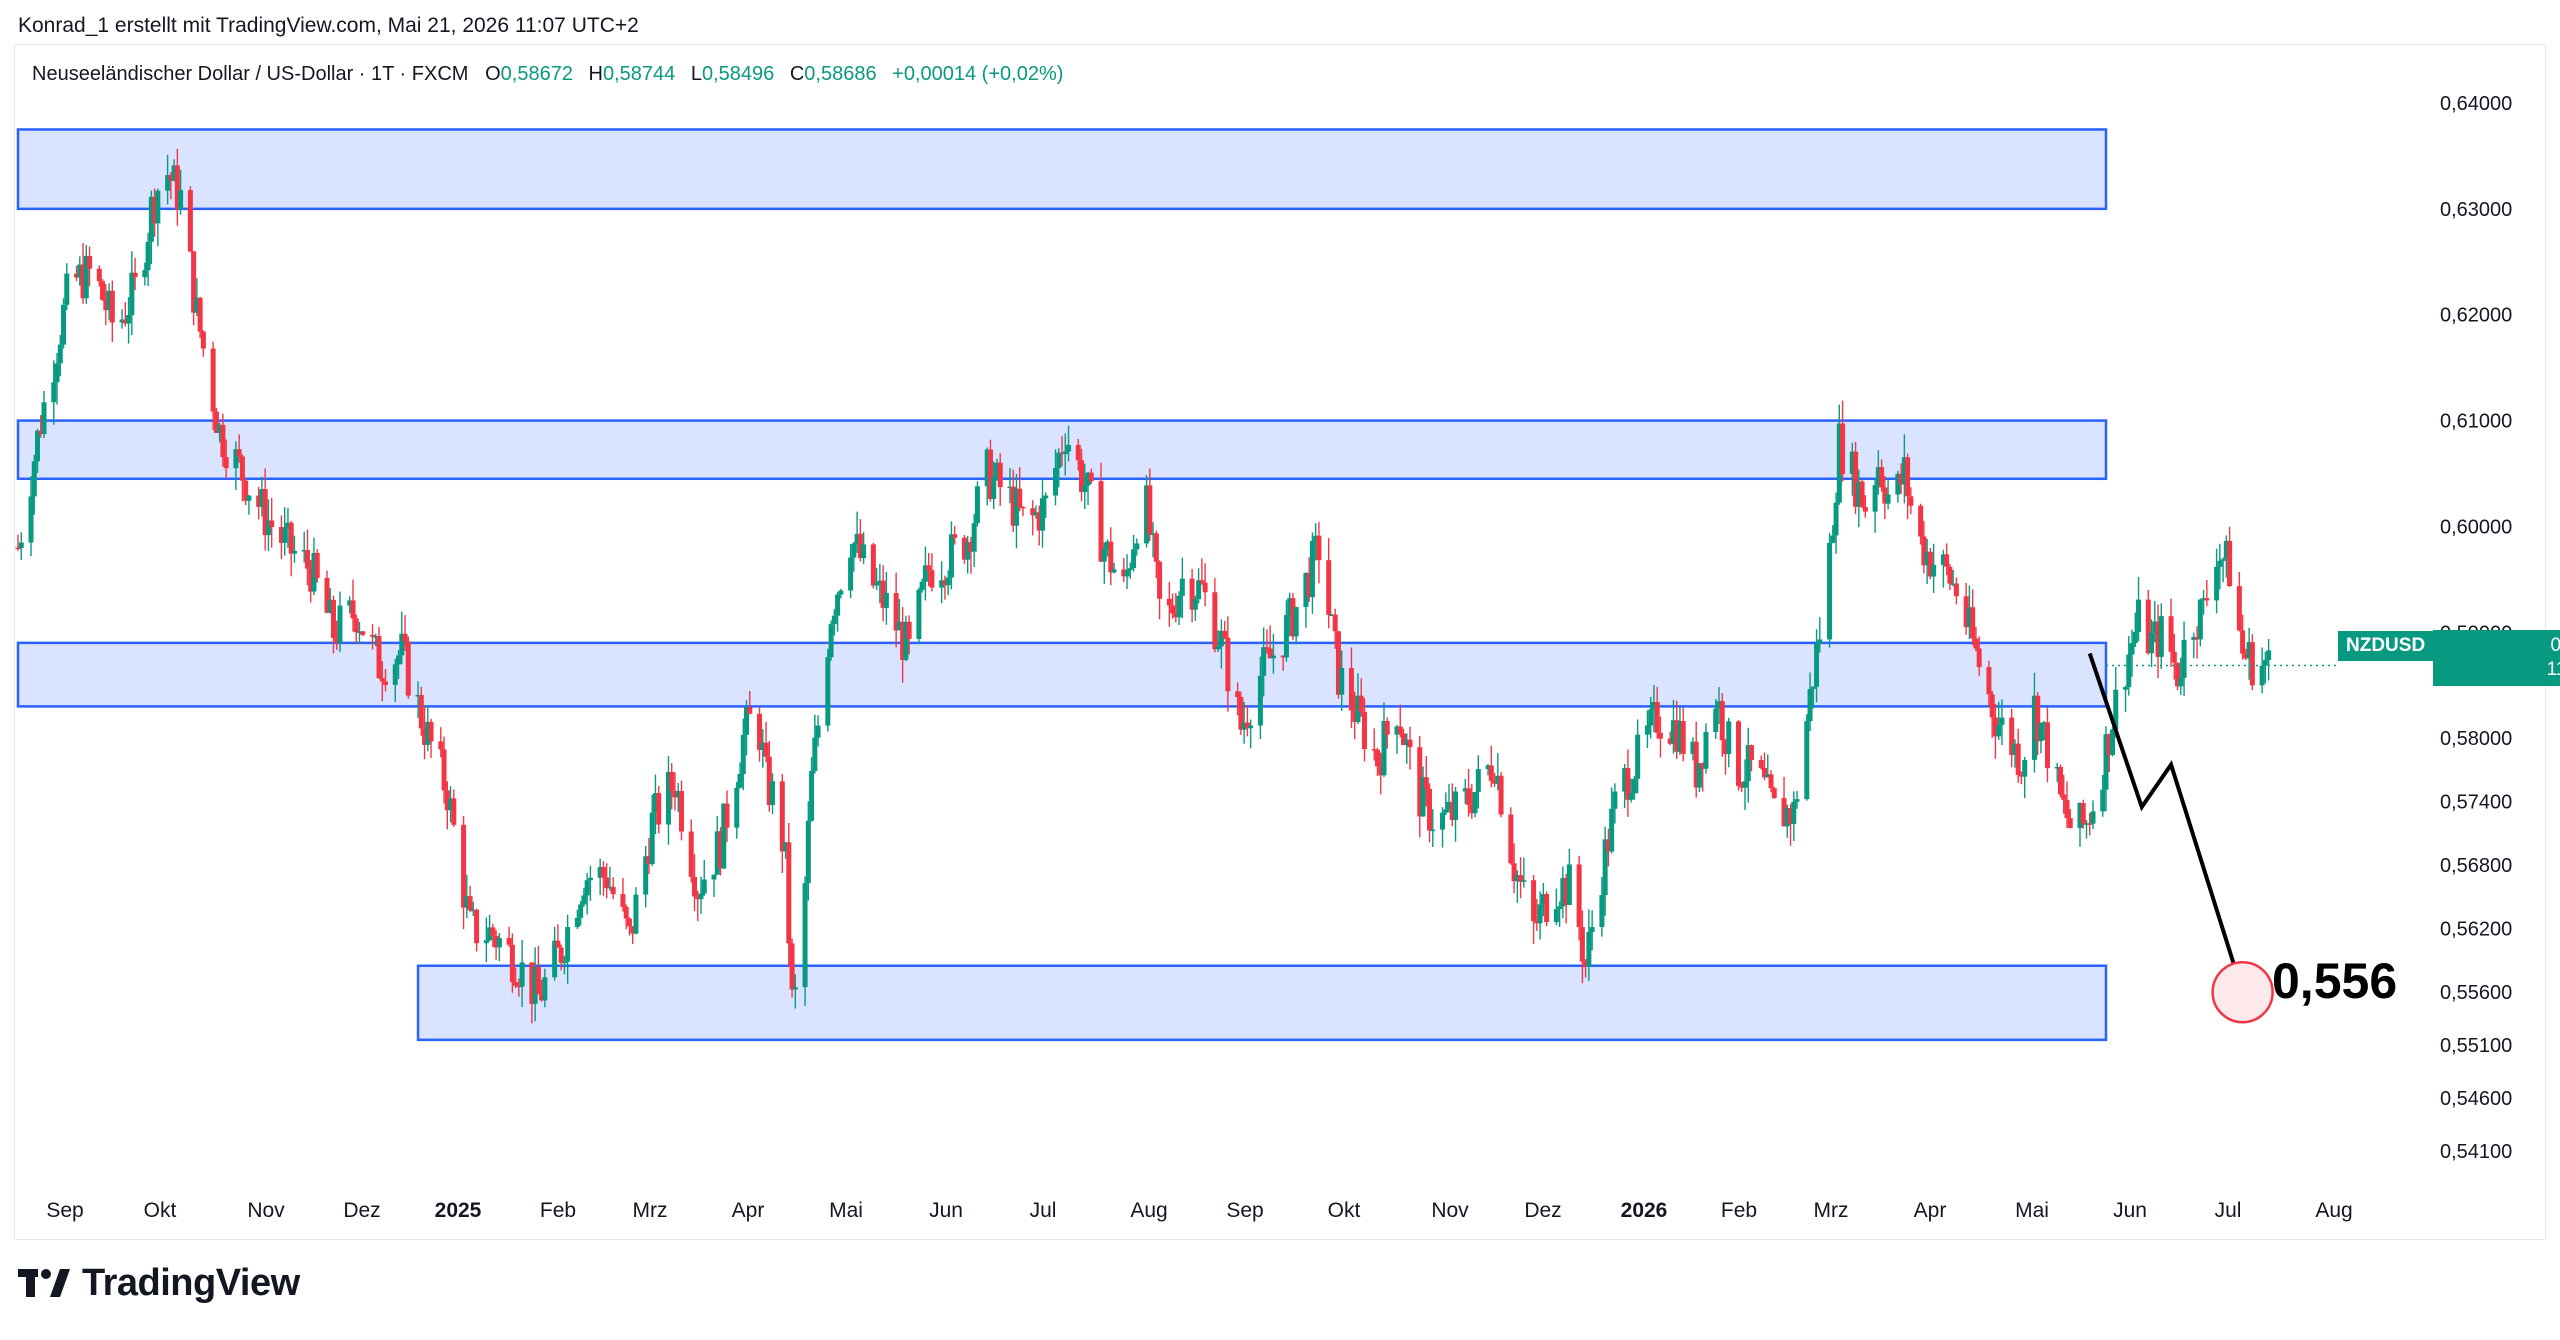 This screenshot has height=1340, width=2560. Describe the element at coordinates (536, 74) in the screenshot. I see `open-value: 0,58672` at that location.